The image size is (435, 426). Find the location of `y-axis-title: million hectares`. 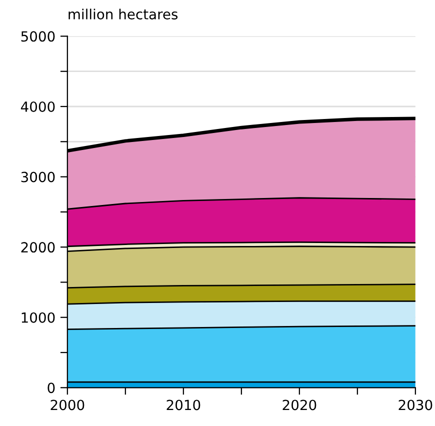

y-axis-title: million hectares is located at coordinates (123, 14).